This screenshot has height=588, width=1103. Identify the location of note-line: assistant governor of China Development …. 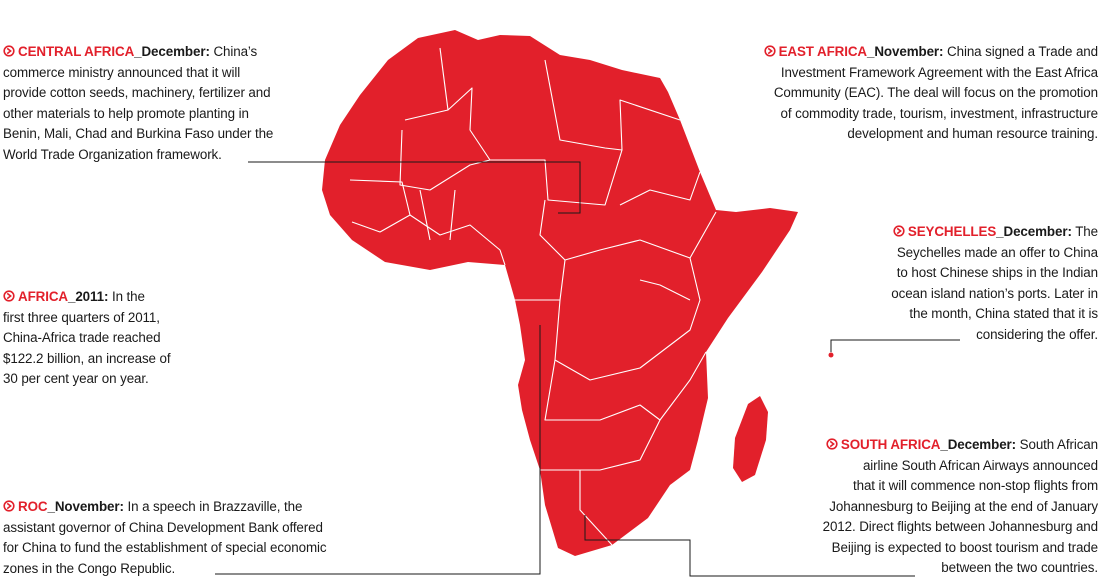
(163, 527).